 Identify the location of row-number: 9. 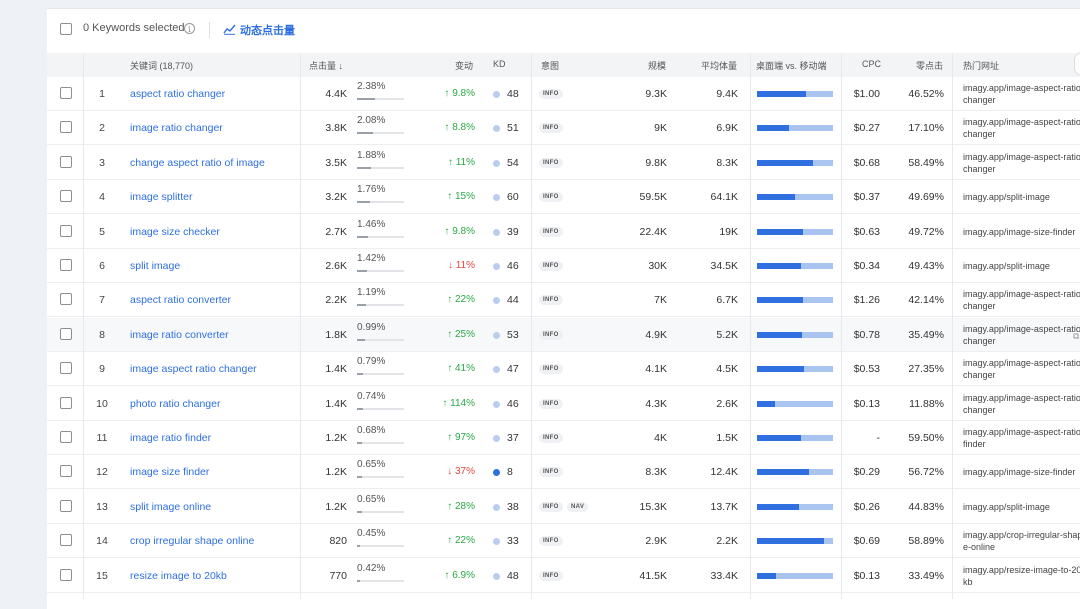
(102, 369).